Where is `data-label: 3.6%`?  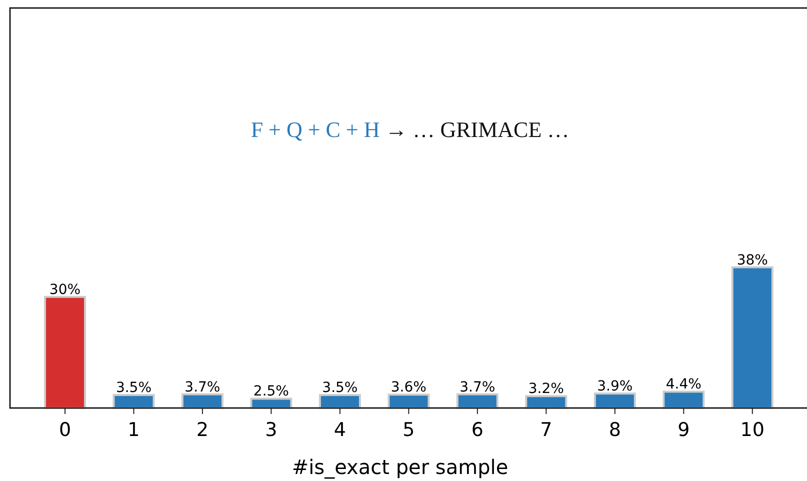
data-label: 3.6% is located at coordinates (408, 388).